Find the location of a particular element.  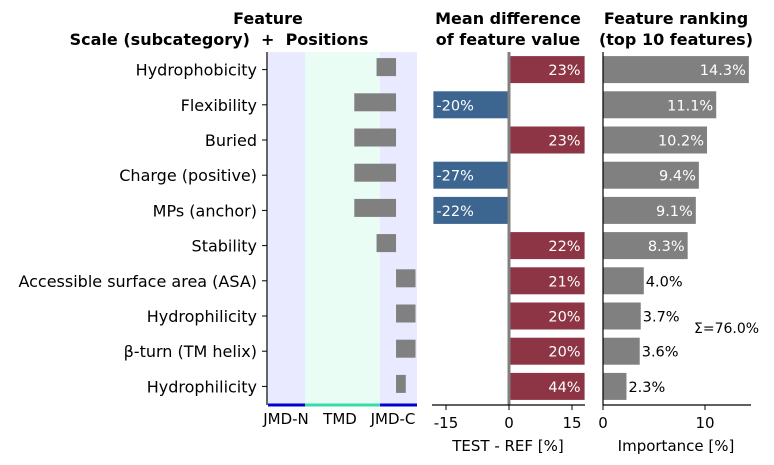

difference-x-label: TEST - REF [%] is located at coordinates (507, 446).